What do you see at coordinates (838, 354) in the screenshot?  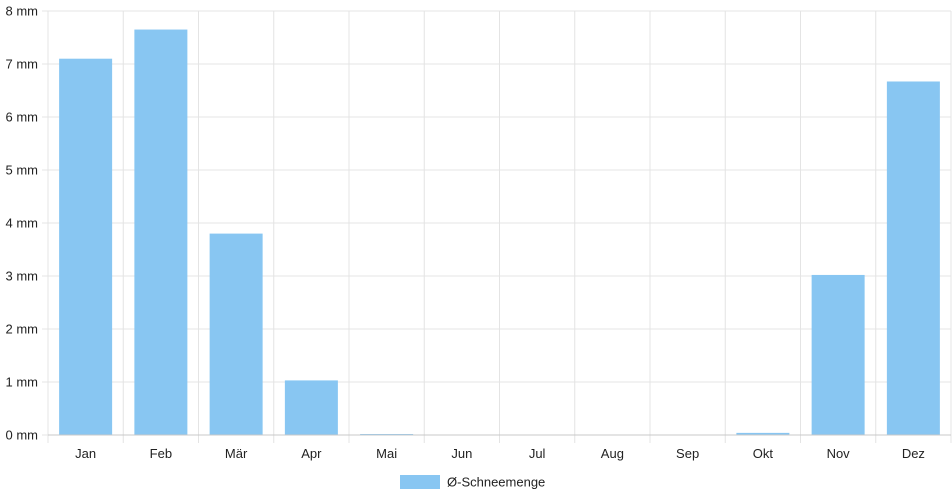 I see `bar-nov` at bounding box center [838, 354].